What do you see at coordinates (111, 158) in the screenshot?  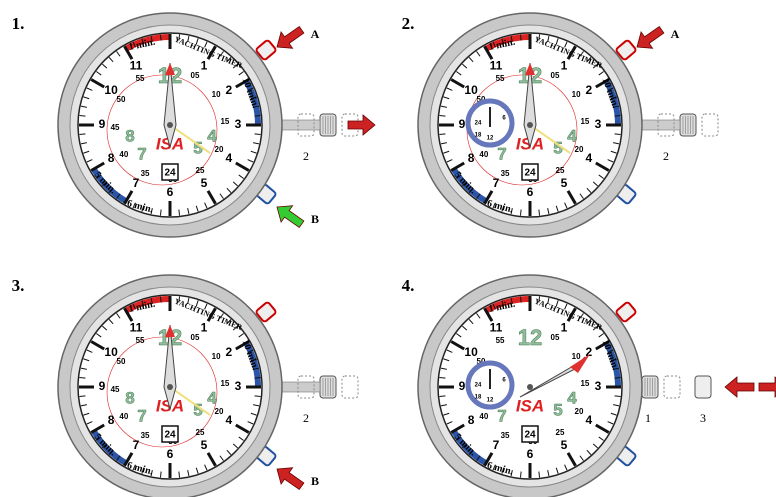 I see `hour-number: 8` at bounding box center [111, 158].